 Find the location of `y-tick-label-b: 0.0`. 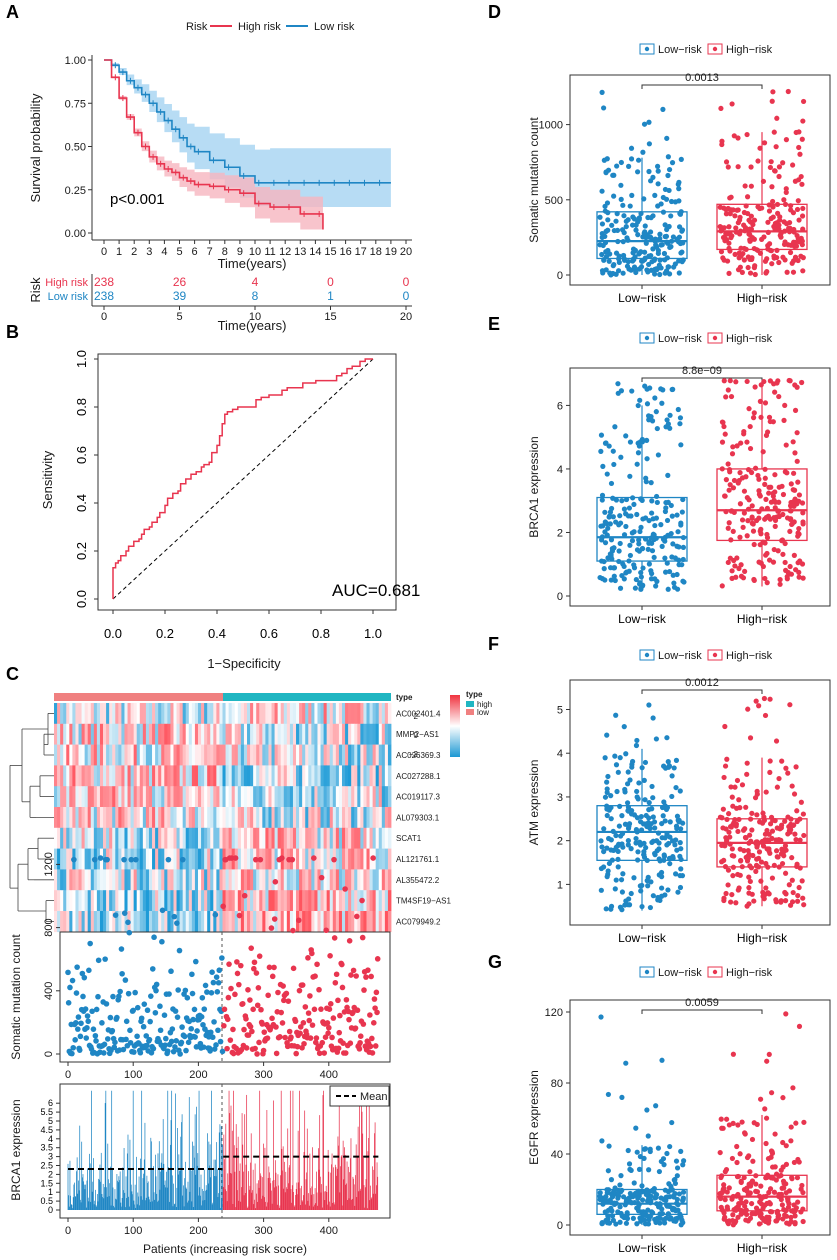

y-tick-label-b: 0.0 is located at coordinates (81, 599).